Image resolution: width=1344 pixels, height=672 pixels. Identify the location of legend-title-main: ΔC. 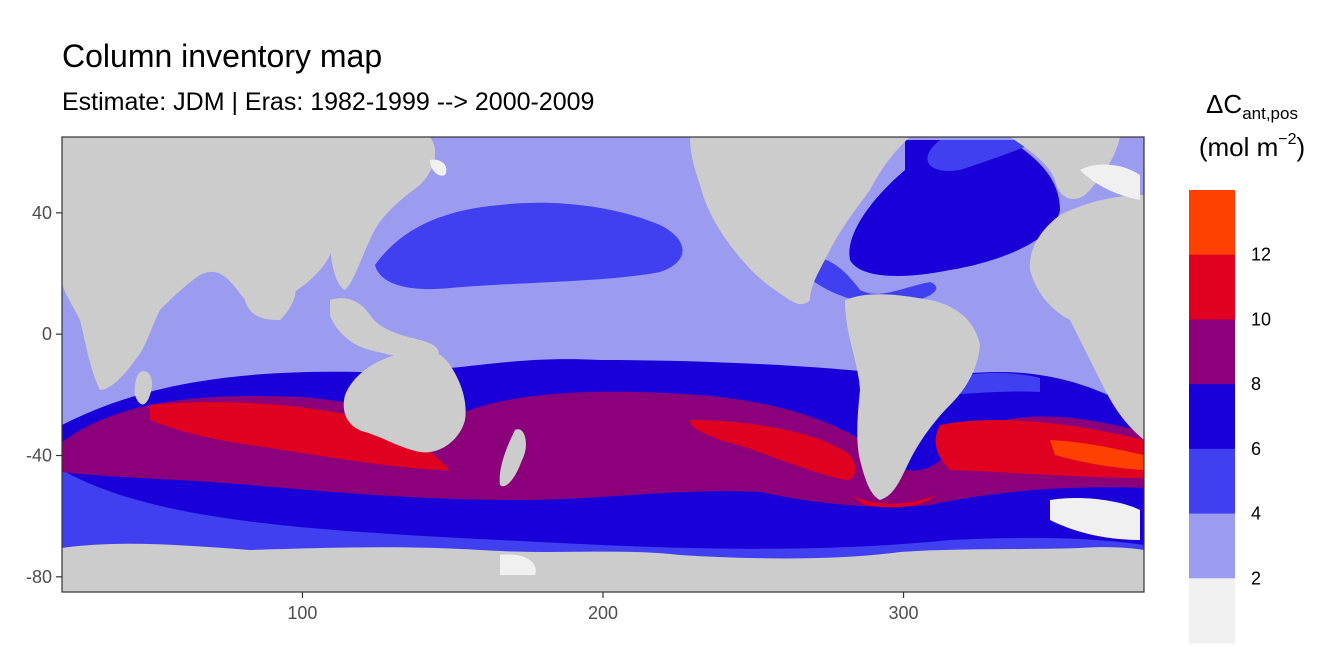
(1224, 104).